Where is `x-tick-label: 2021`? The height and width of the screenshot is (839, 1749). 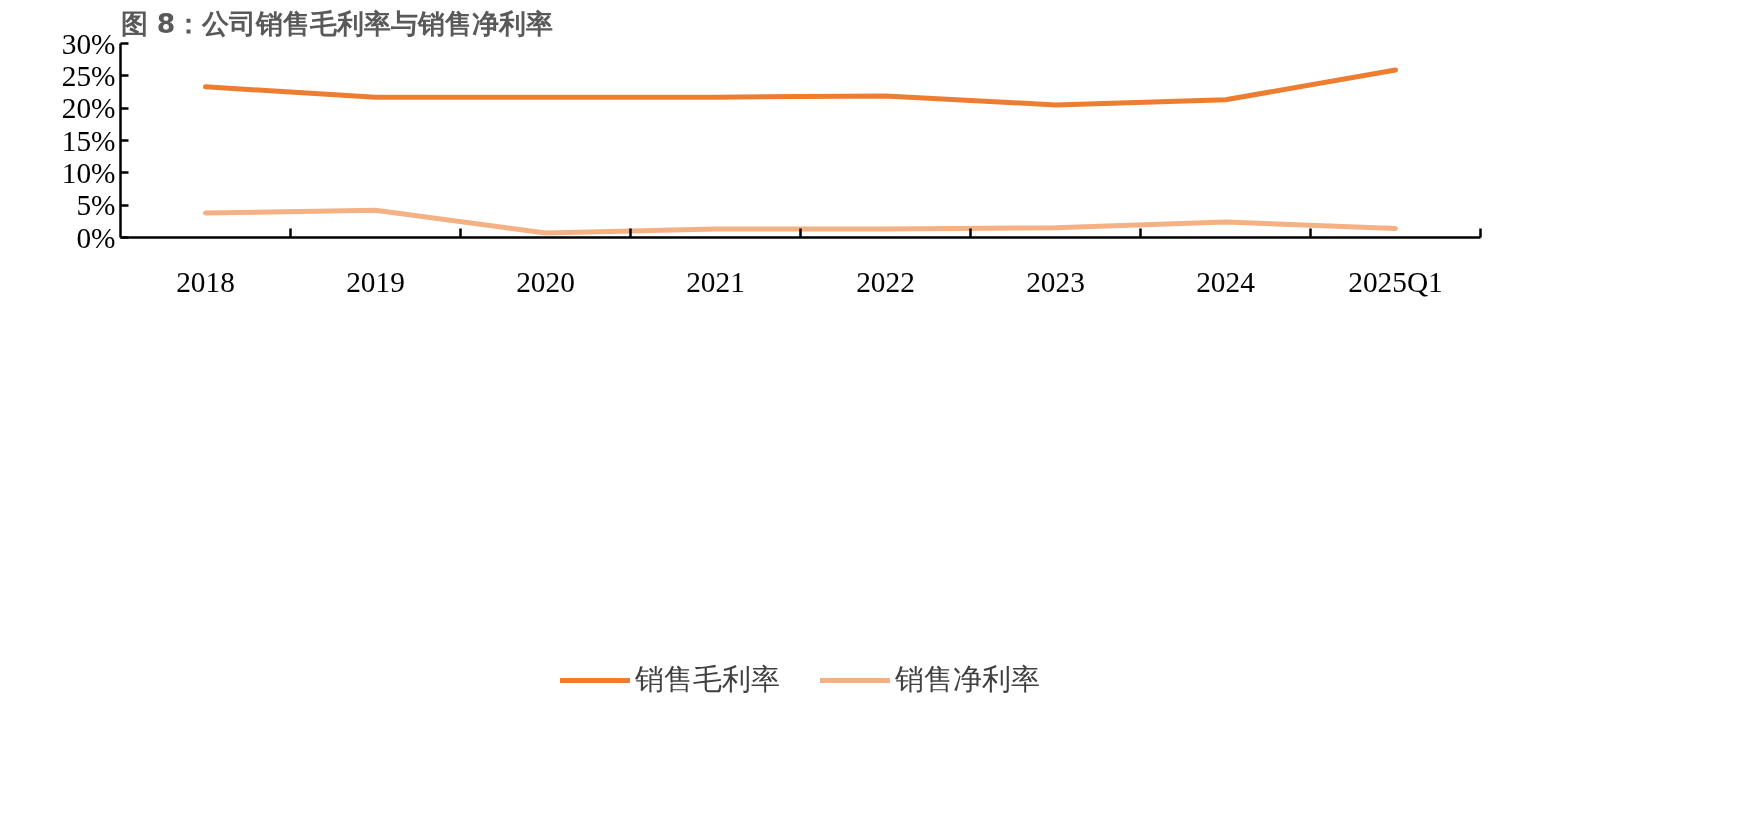
x-tick-label: 2021 is located at coordinates (715, 281).